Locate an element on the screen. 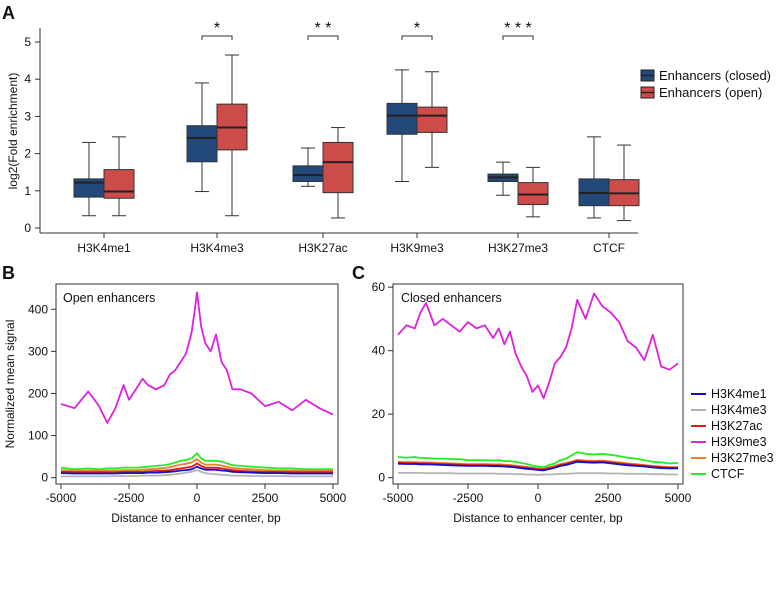  y-tick-label-c-0: 0 is located at coordinates (381, 478).